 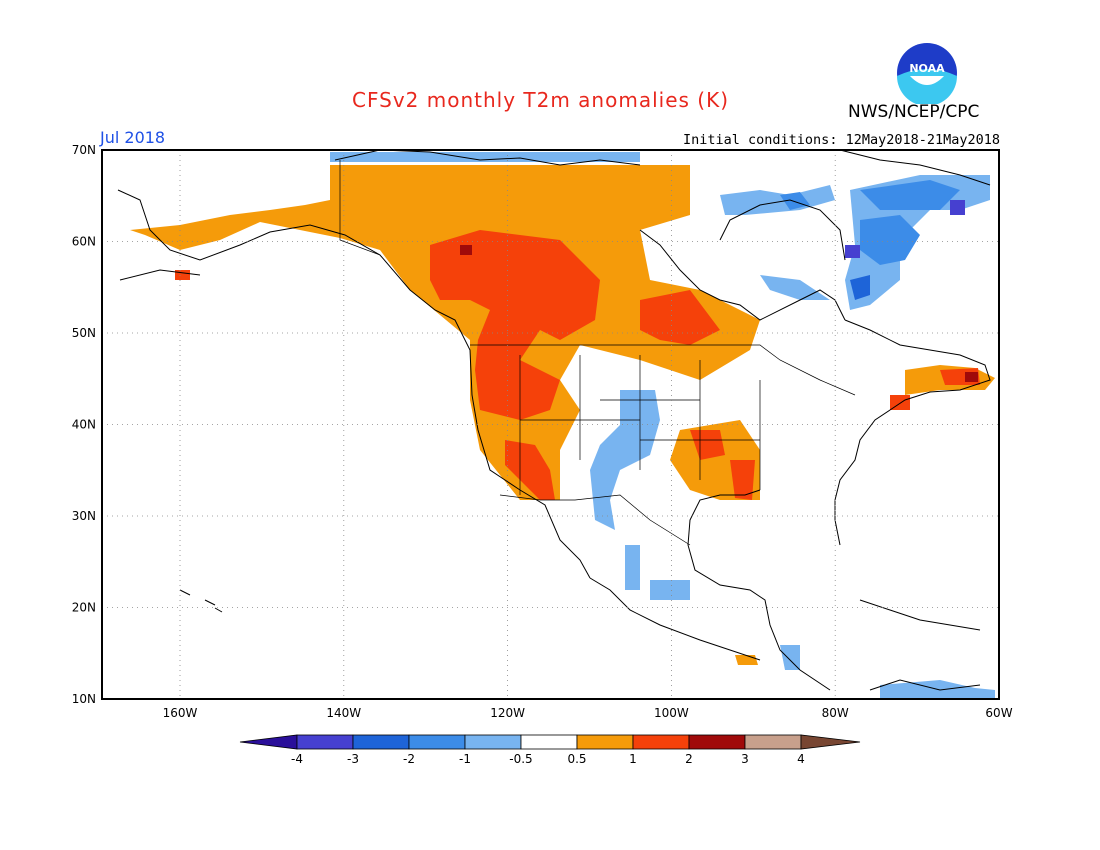 I want to click on map-title: CFSv2 monthly T2m anomalies (K), so click(x=540, y=100).